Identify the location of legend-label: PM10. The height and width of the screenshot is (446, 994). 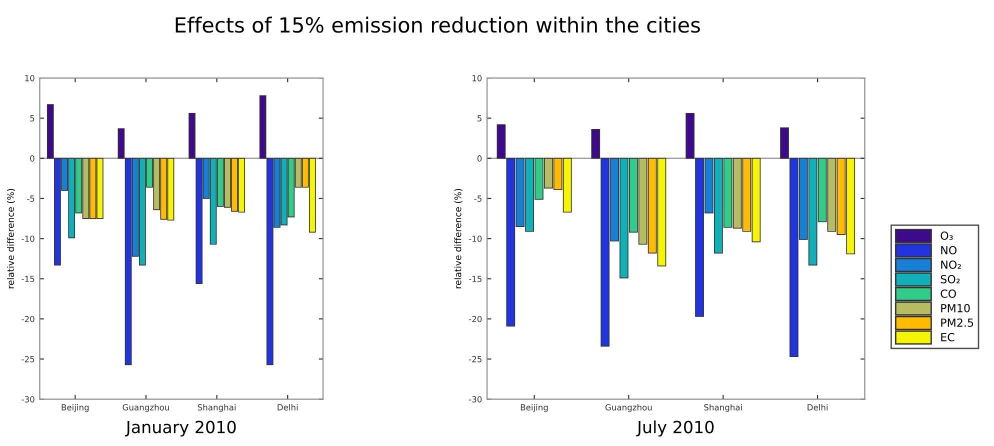
(955, 308).